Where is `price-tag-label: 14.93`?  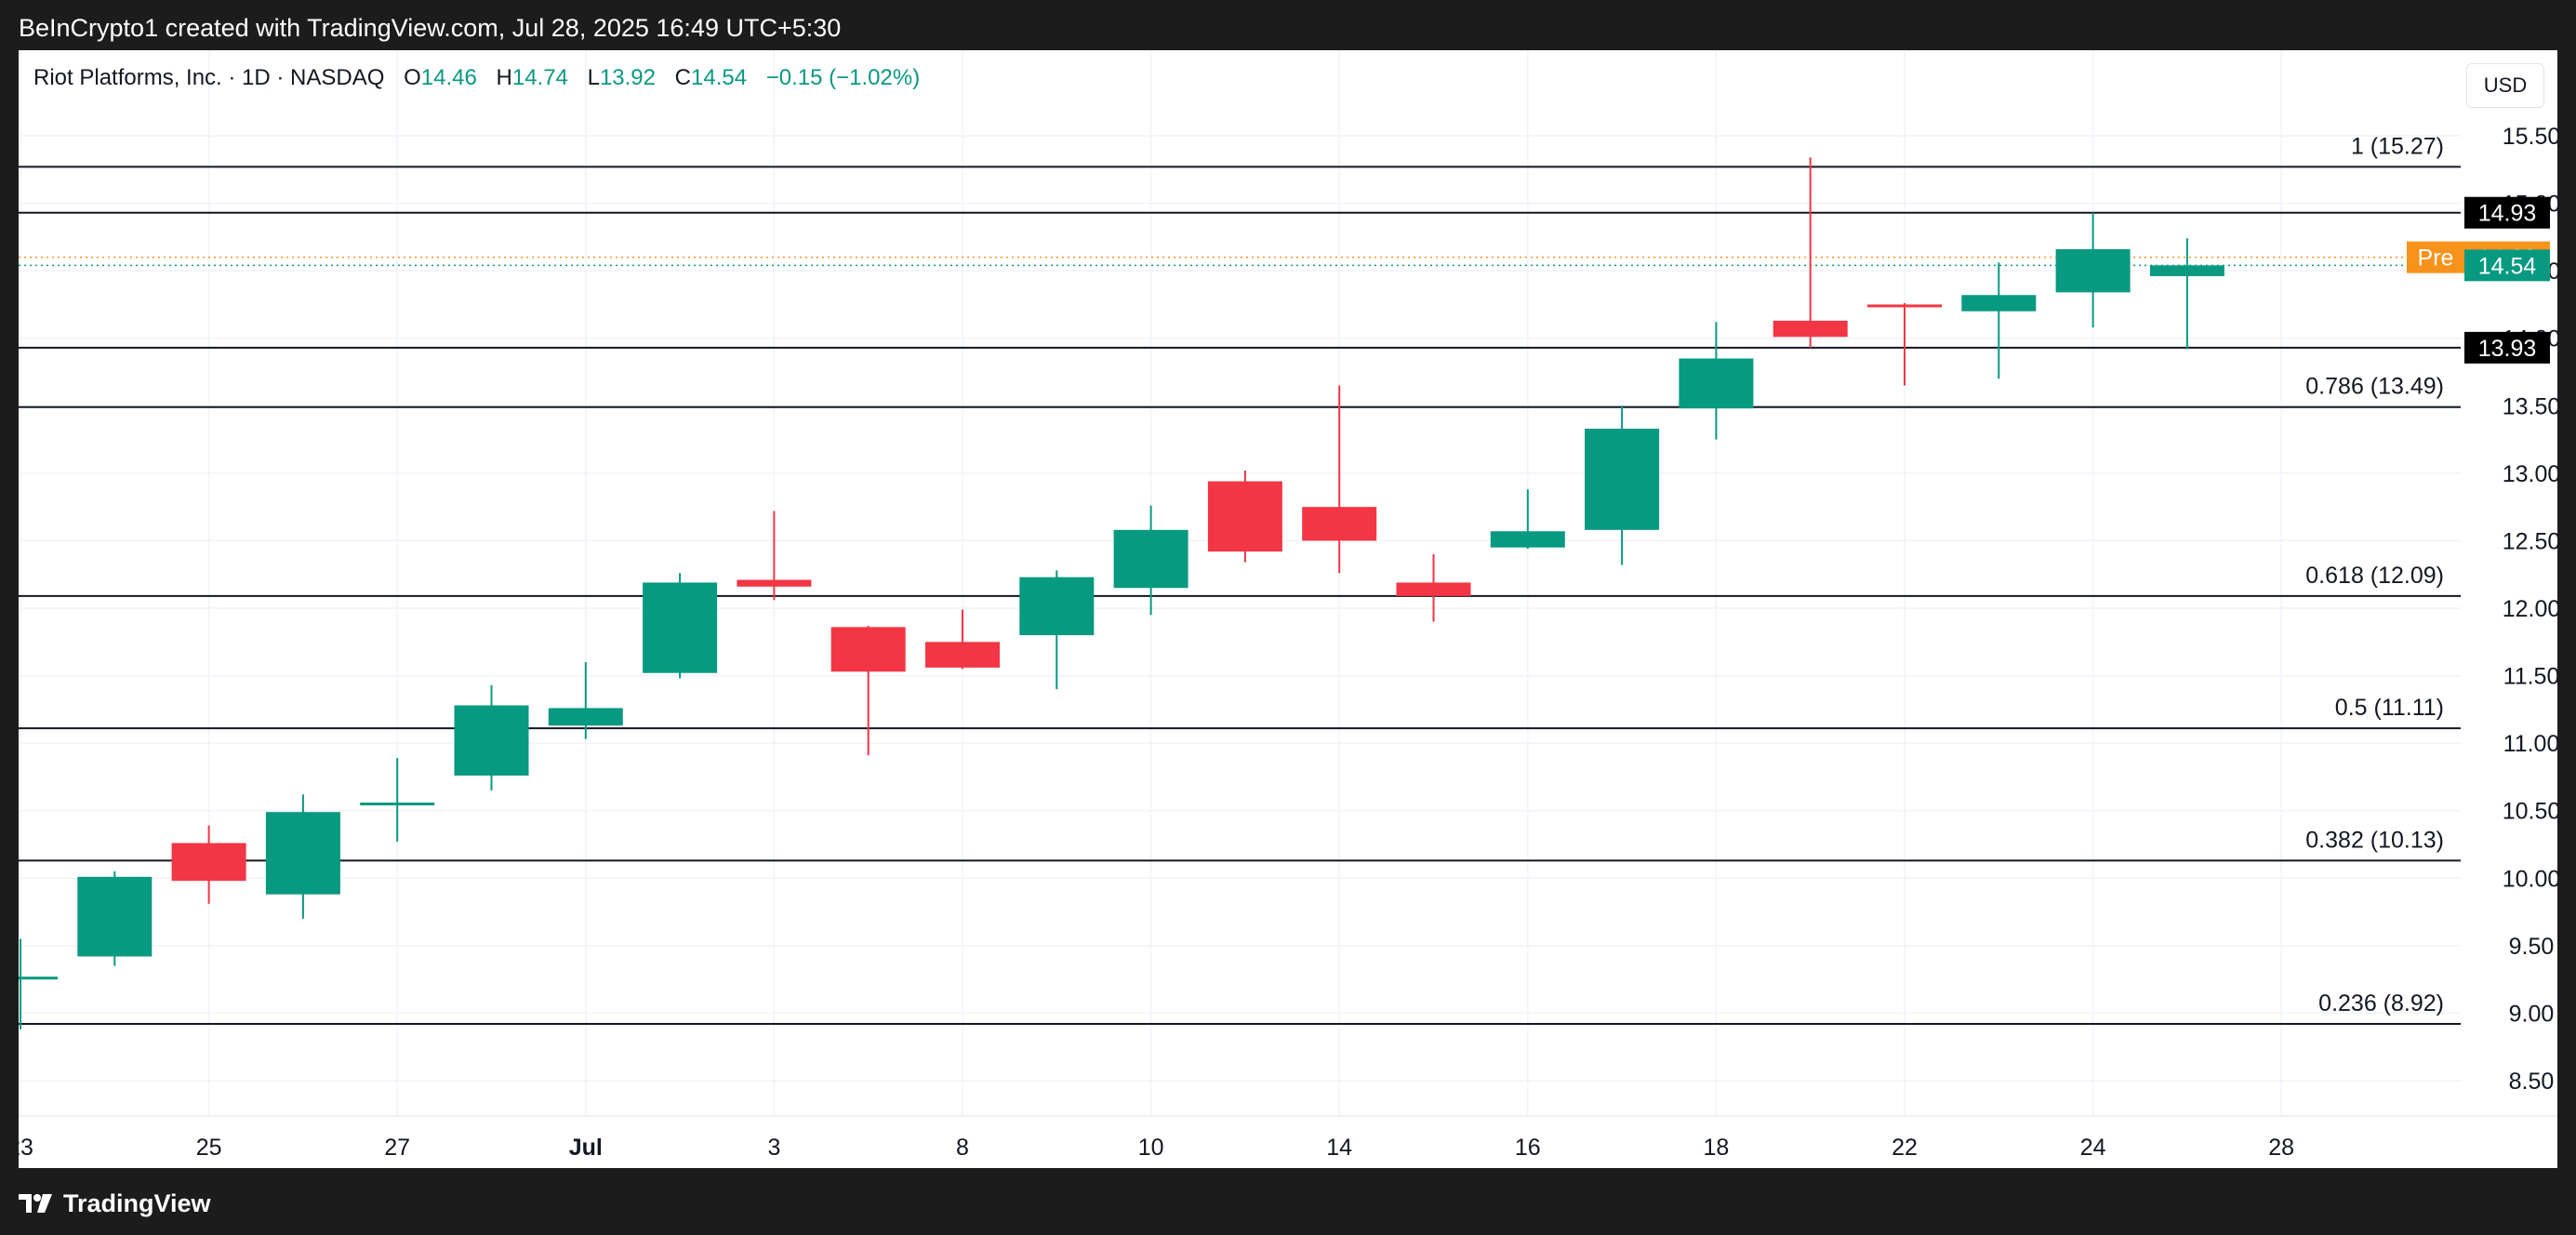 price-tag-label: 14.93 is located at coordinates (2507, 214).